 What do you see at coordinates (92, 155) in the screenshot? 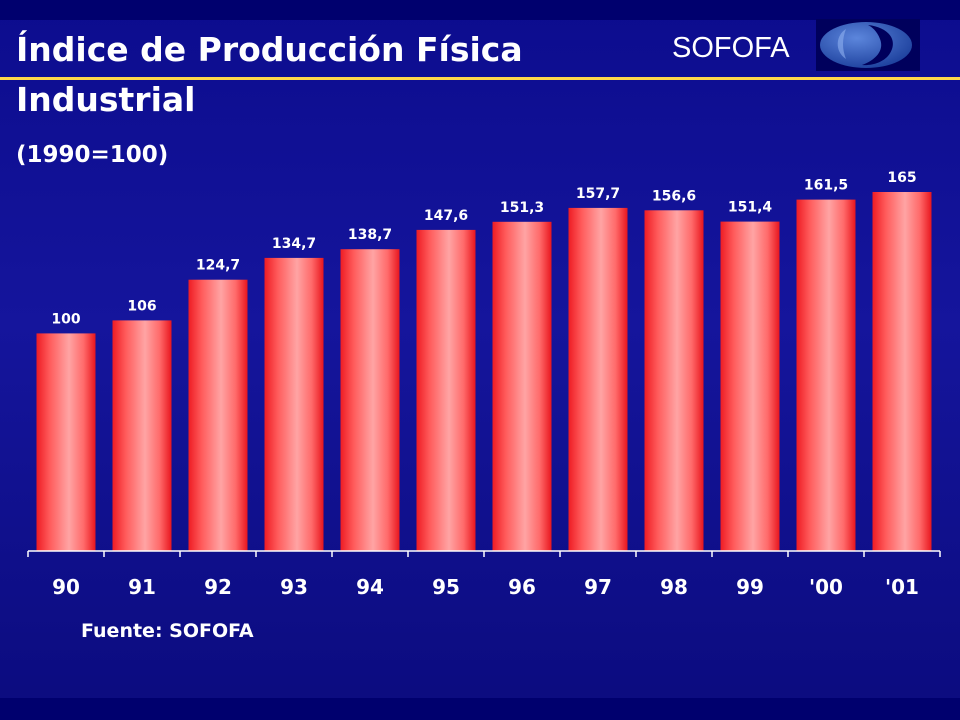
I see `chart-subtitle: (1990=100)` at bounding box center [92, 155].